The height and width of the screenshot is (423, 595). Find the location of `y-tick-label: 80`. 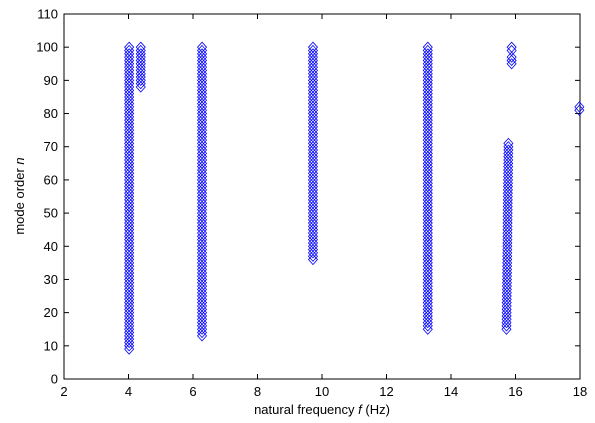

y-tick-label: 80 is located at coordinates (51, 113).